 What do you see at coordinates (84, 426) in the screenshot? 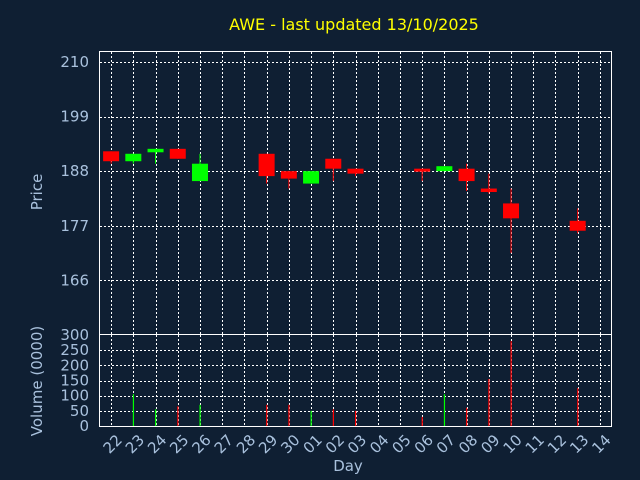
I see `volume-y-tick-label: 0` at bounding box center [84, 426].